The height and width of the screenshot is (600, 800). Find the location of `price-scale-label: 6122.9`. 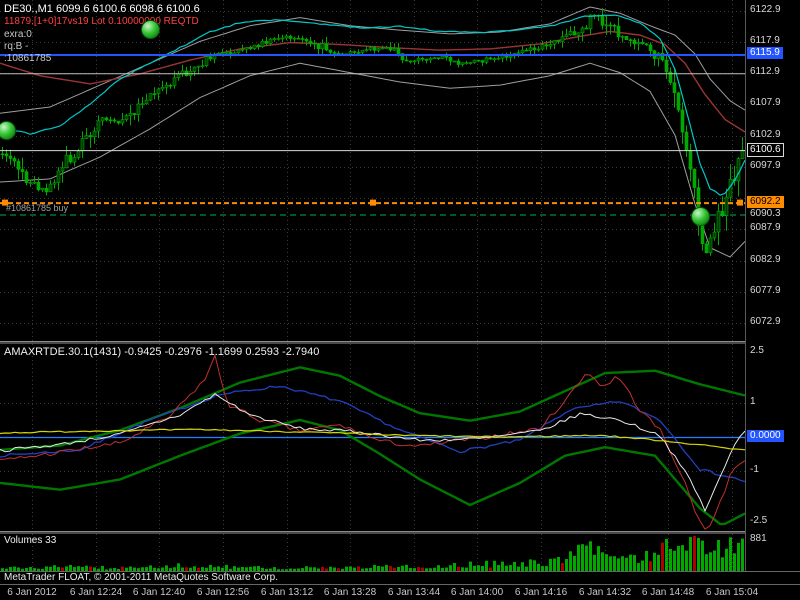

price-scale-label: 6122.9 is located at coordinates (765, 9).